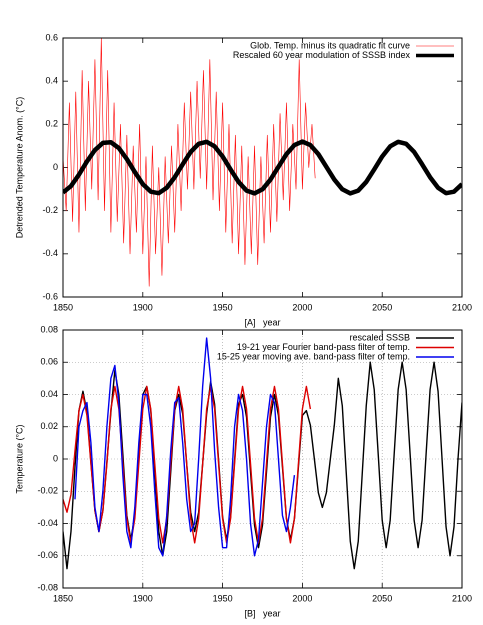 The height and width of the screenshot is (625, 483). What do you see at coordinates (47, 491) in the screenshot?
I see `y-tick-label: -0.02` at bounding box center [47, 491].